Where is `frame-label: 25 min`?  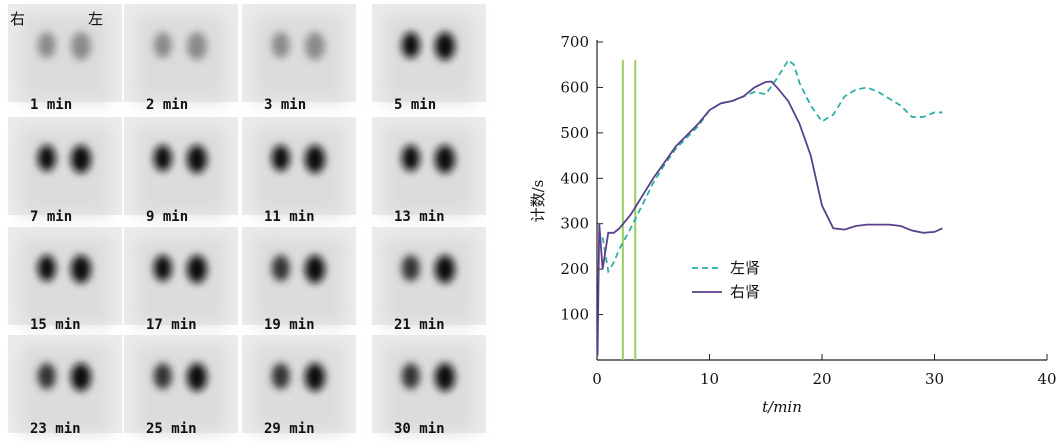 frame-label: 25 min is located at coordinates (171, 429).